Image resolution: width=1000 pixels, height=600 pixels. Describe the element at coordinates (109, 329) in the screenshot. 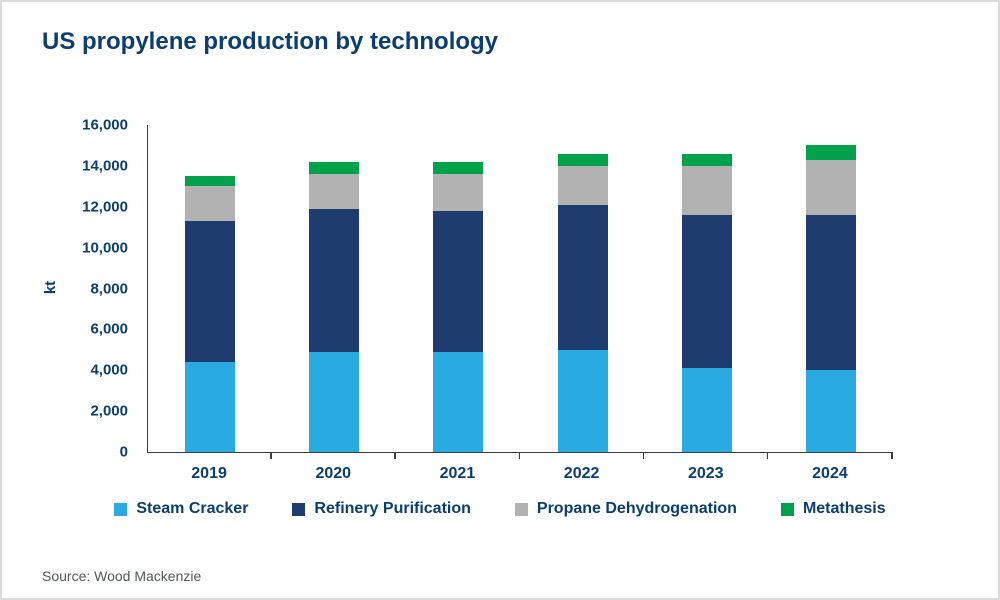

I see `y-tick-label: 6,000` at that location.